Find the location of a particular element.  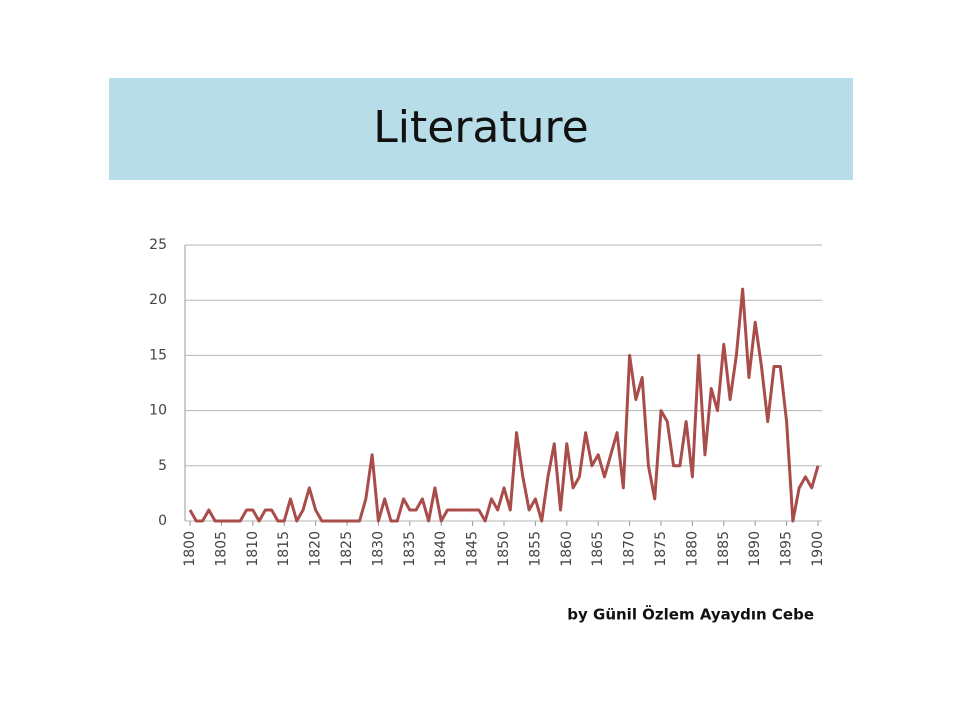

y-tick-label: 5 is located at coordinates (162, 466).